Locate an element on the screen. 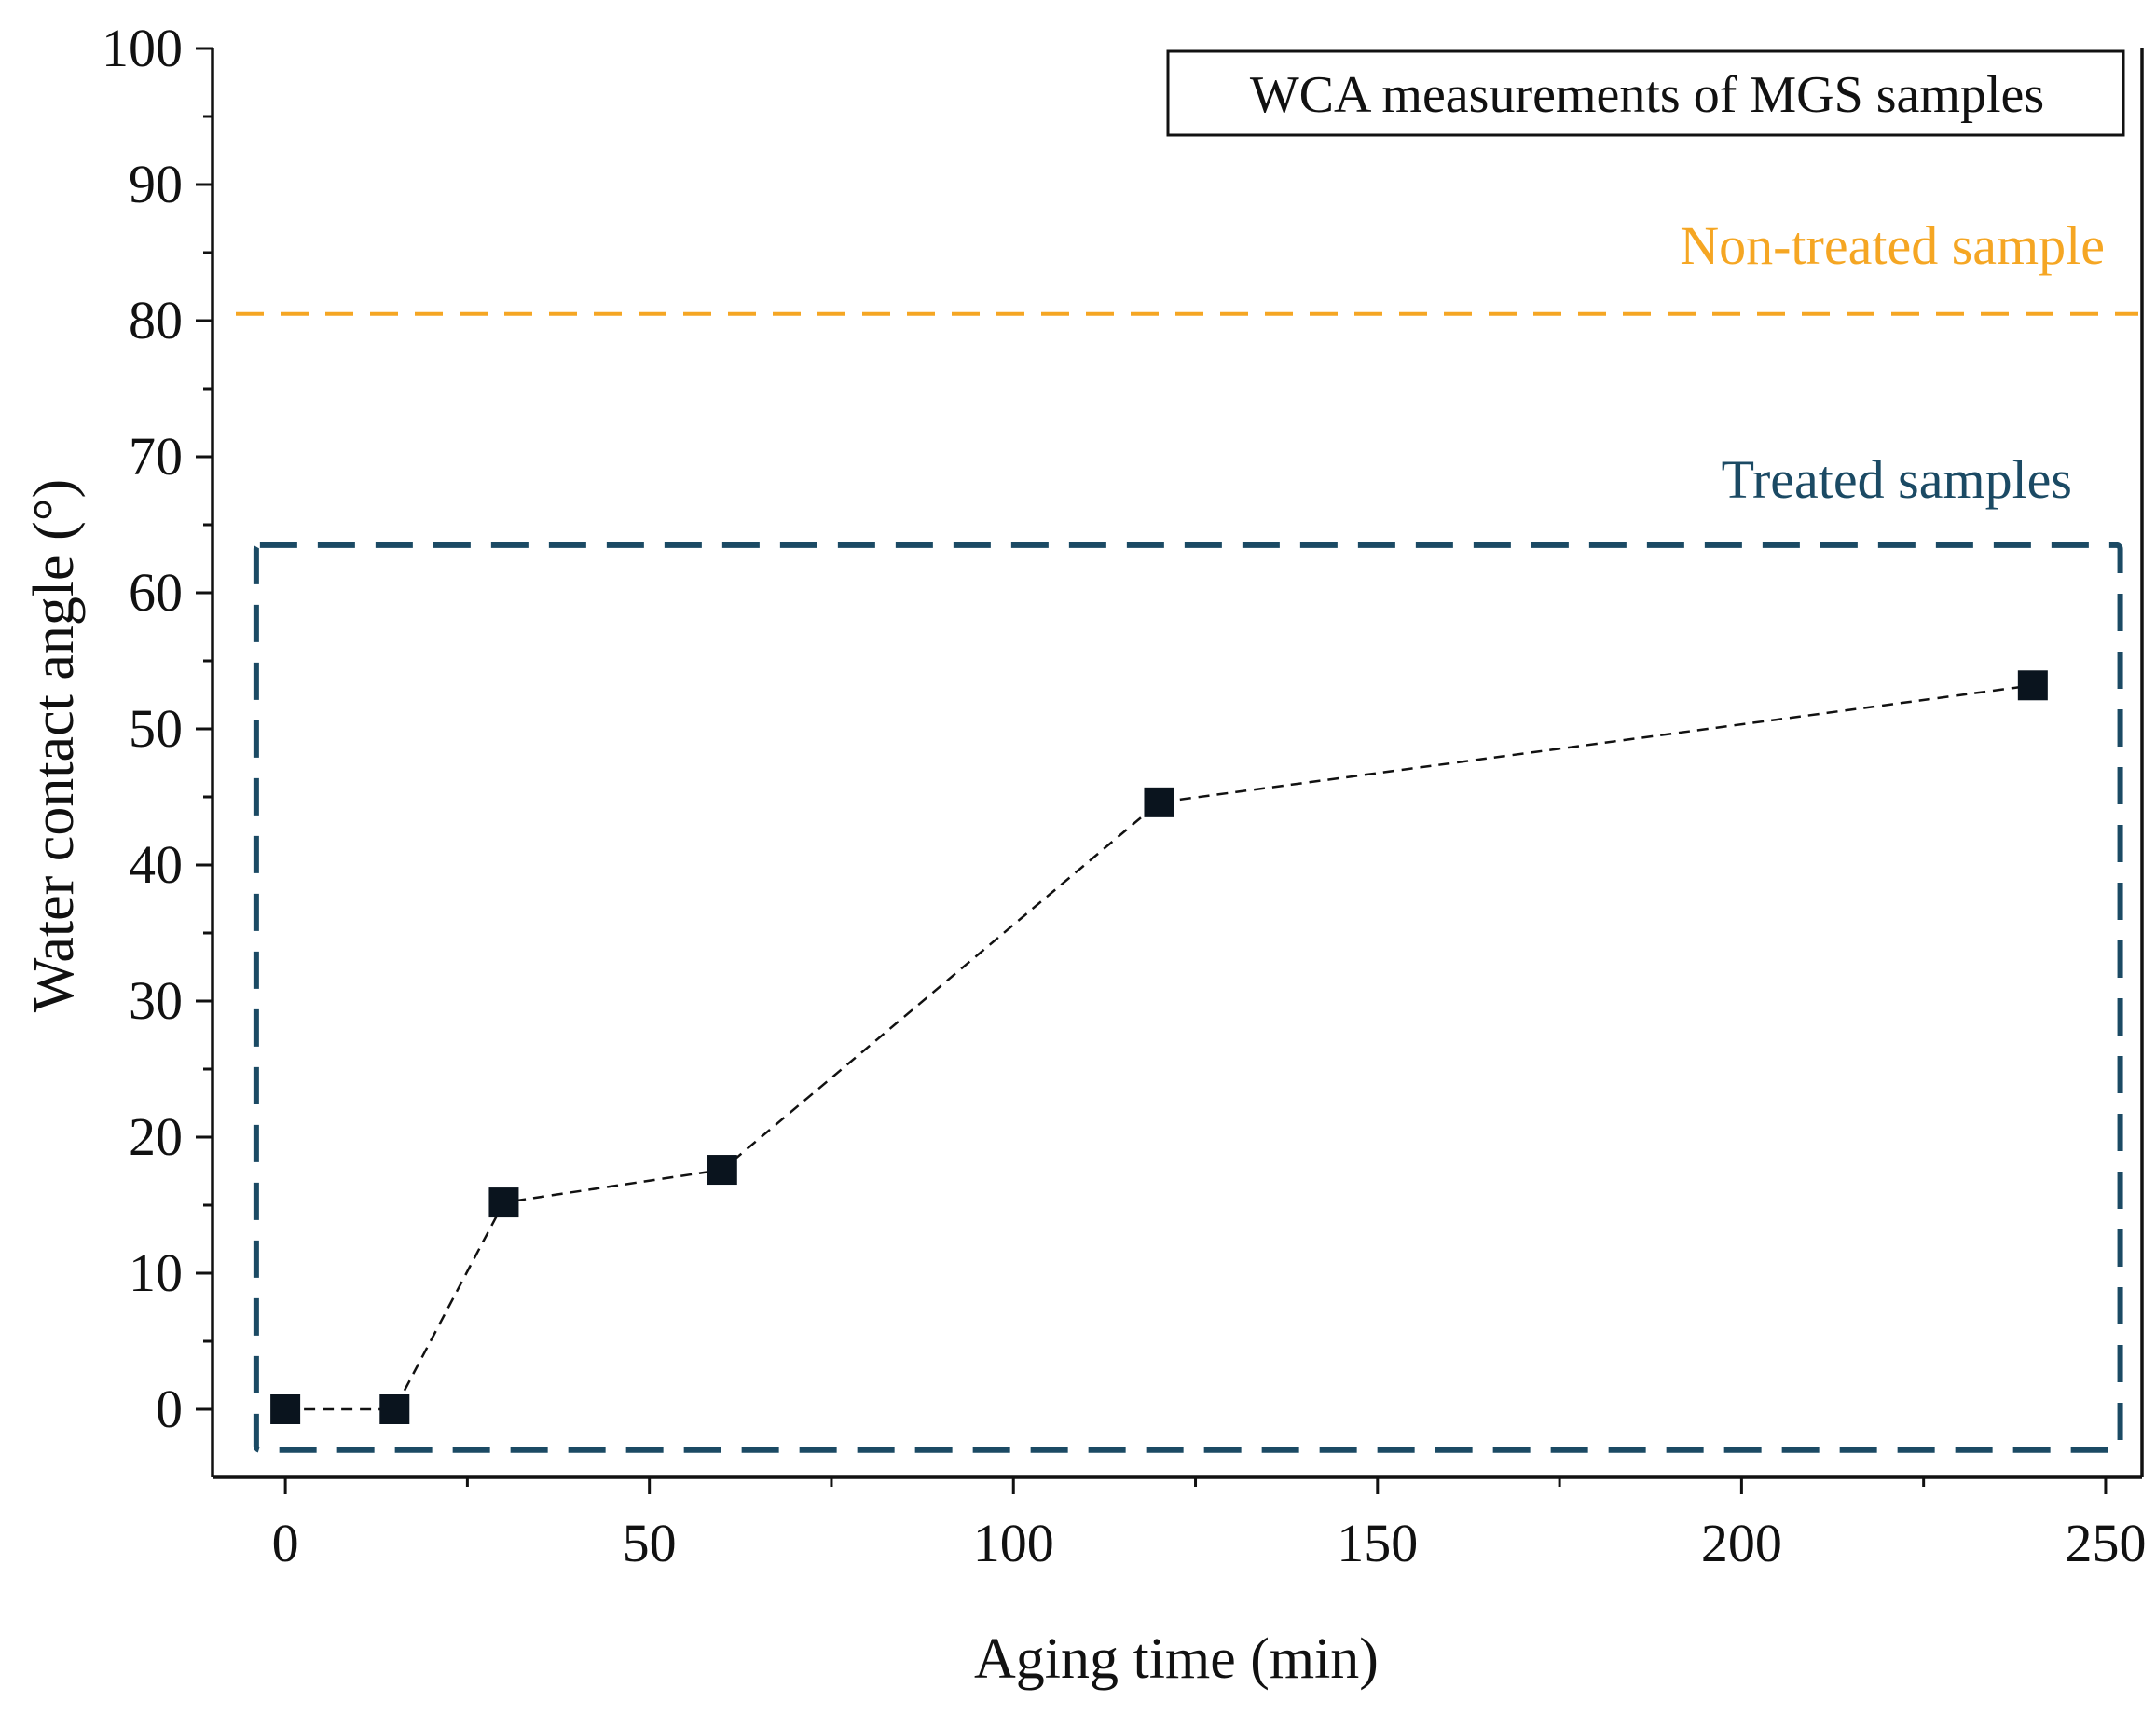  chart-title: WCA measurements of MGS samples is located at coordinates (1647, 95).